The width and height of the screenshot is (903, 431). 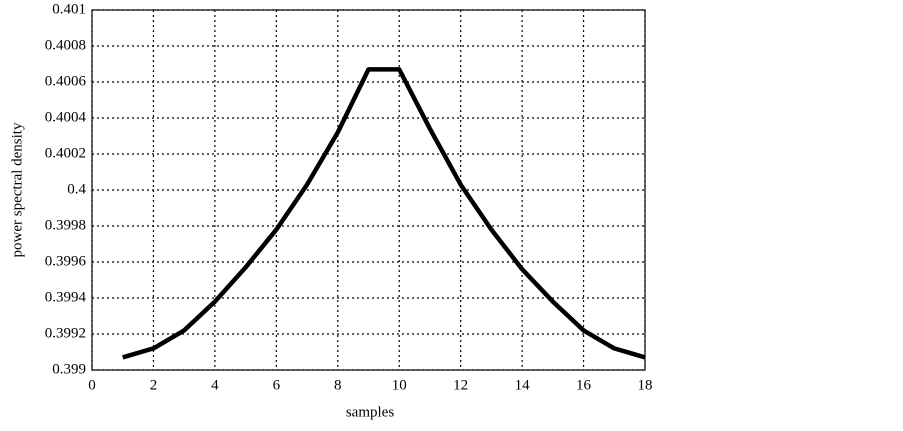 What do you see at coordinates (65, 45) in the screenshot?
I see `y-tick-label: 0.4008` at bounding box center [65, 45].